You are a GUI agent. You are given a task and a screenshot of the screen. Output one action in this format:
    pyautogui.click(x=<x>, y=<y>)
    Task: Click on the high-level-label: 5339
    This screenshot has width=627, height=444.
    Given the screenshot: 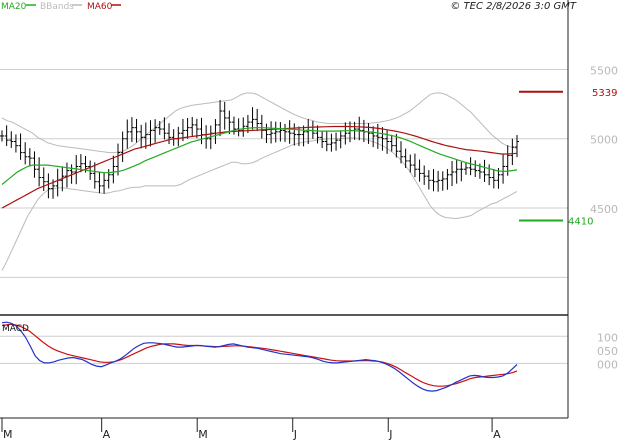 What is the action you would take?
    pyautogui.click(x=604, y=93)
    